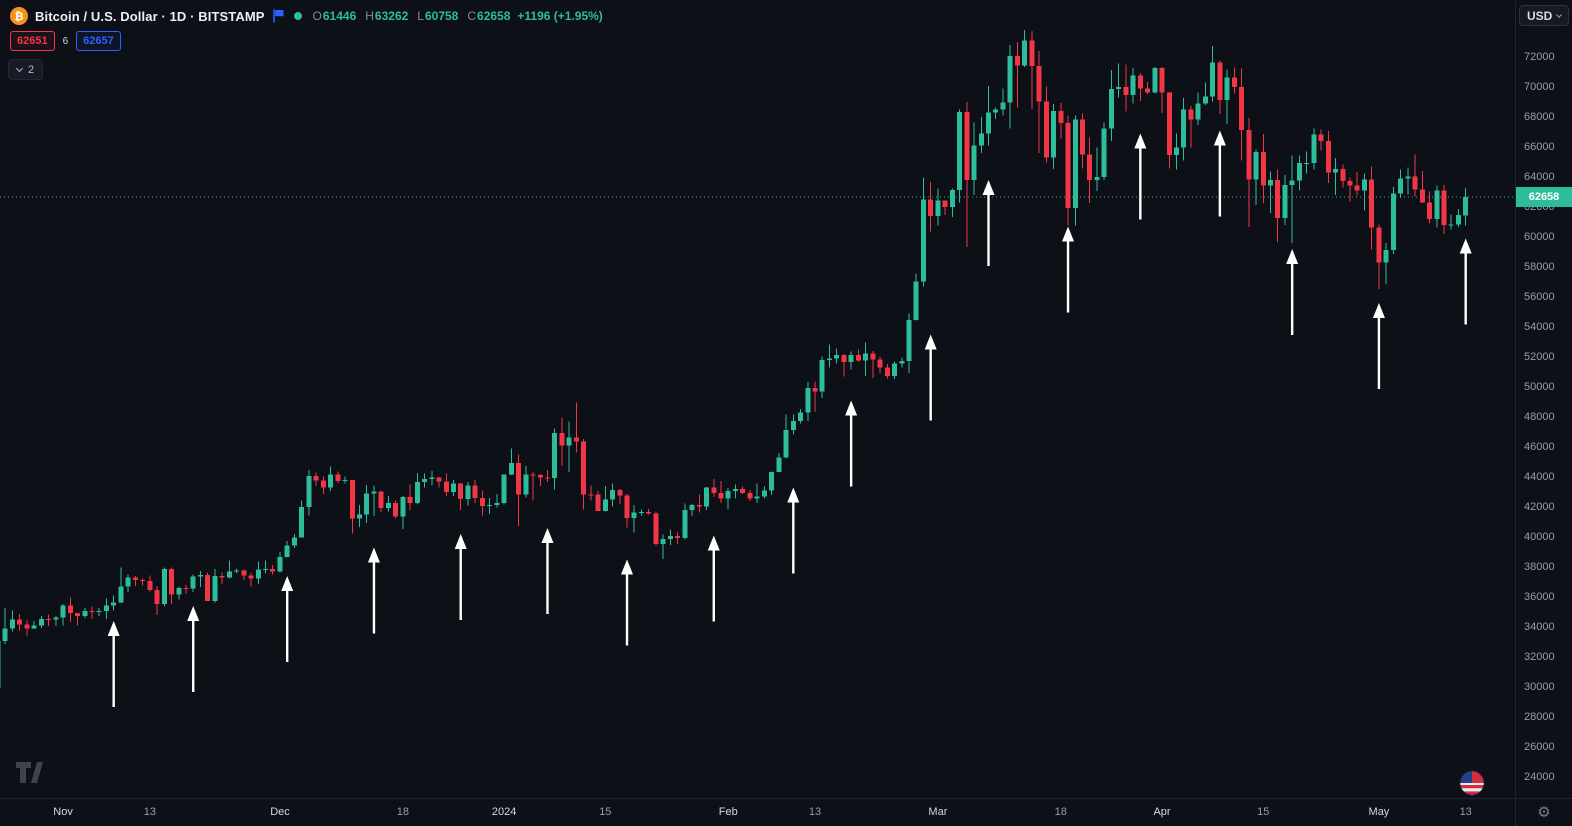 The image size is (1572, 826). What do you see at coordinates (32, 41) in the screenshot?
I see `sell-button: 62651` at bounding box center [32, 41].